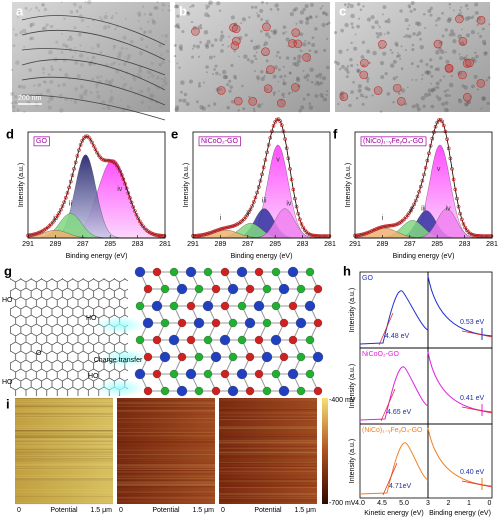 This screenshot has height=520, width=503. What do you see at coordinates (20, 10) in the screenshot?
I see `panel-label: a` at bounding box center [20, 10].